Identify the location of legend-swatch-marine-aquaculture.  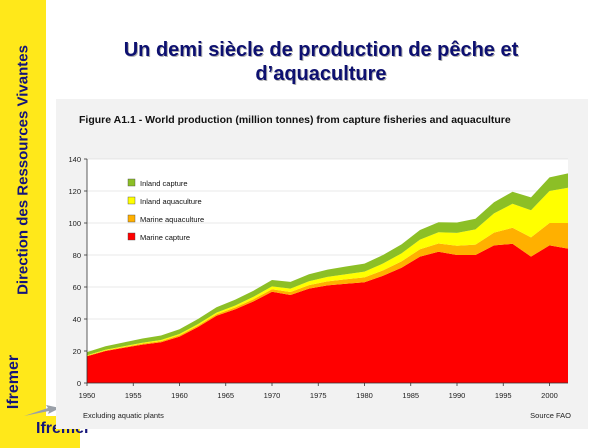
(131, 218).